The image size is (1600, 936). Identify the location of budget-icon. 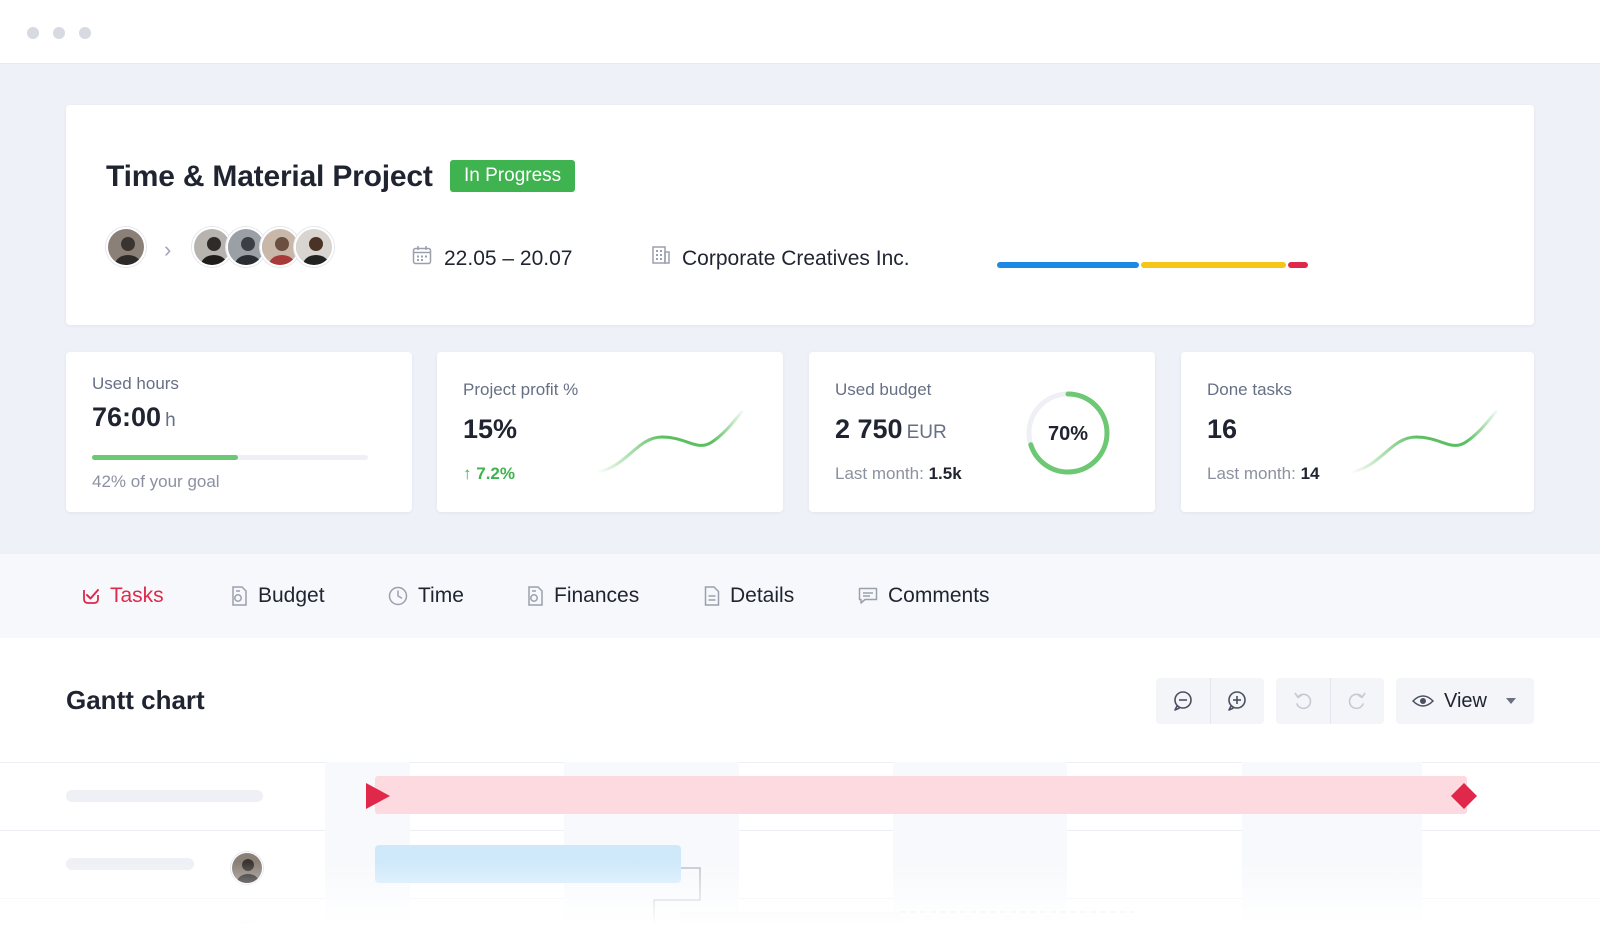
(239, 596).